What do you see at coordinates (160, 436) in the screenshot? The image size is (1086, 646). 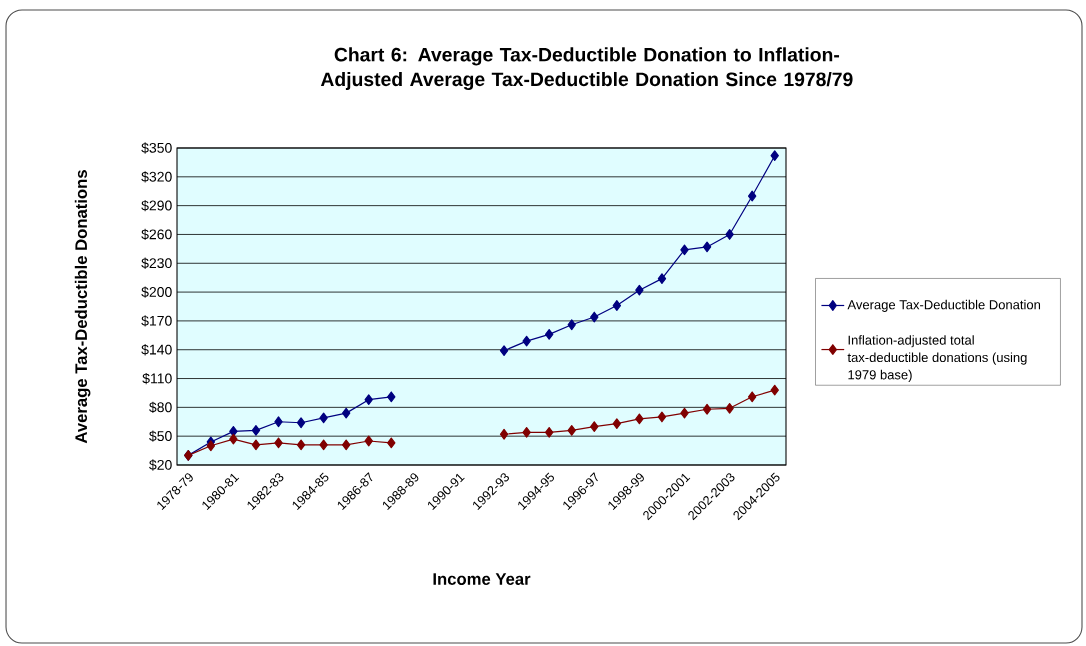 I see `y-tick-label: $50` at bounding box center [160, 436].